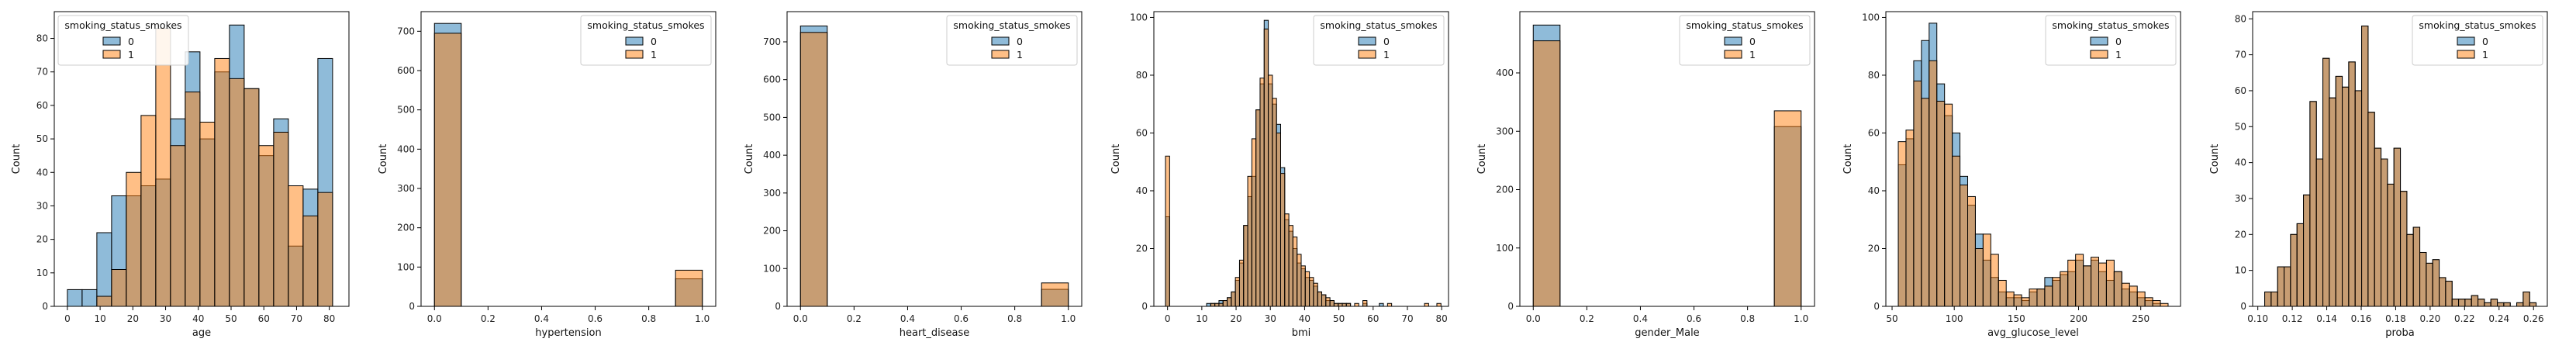 This screenshot has width=2576, height=349. Describe the element at coordinates (1745, 41) in the screenshot. I see `legend-box` at that location.